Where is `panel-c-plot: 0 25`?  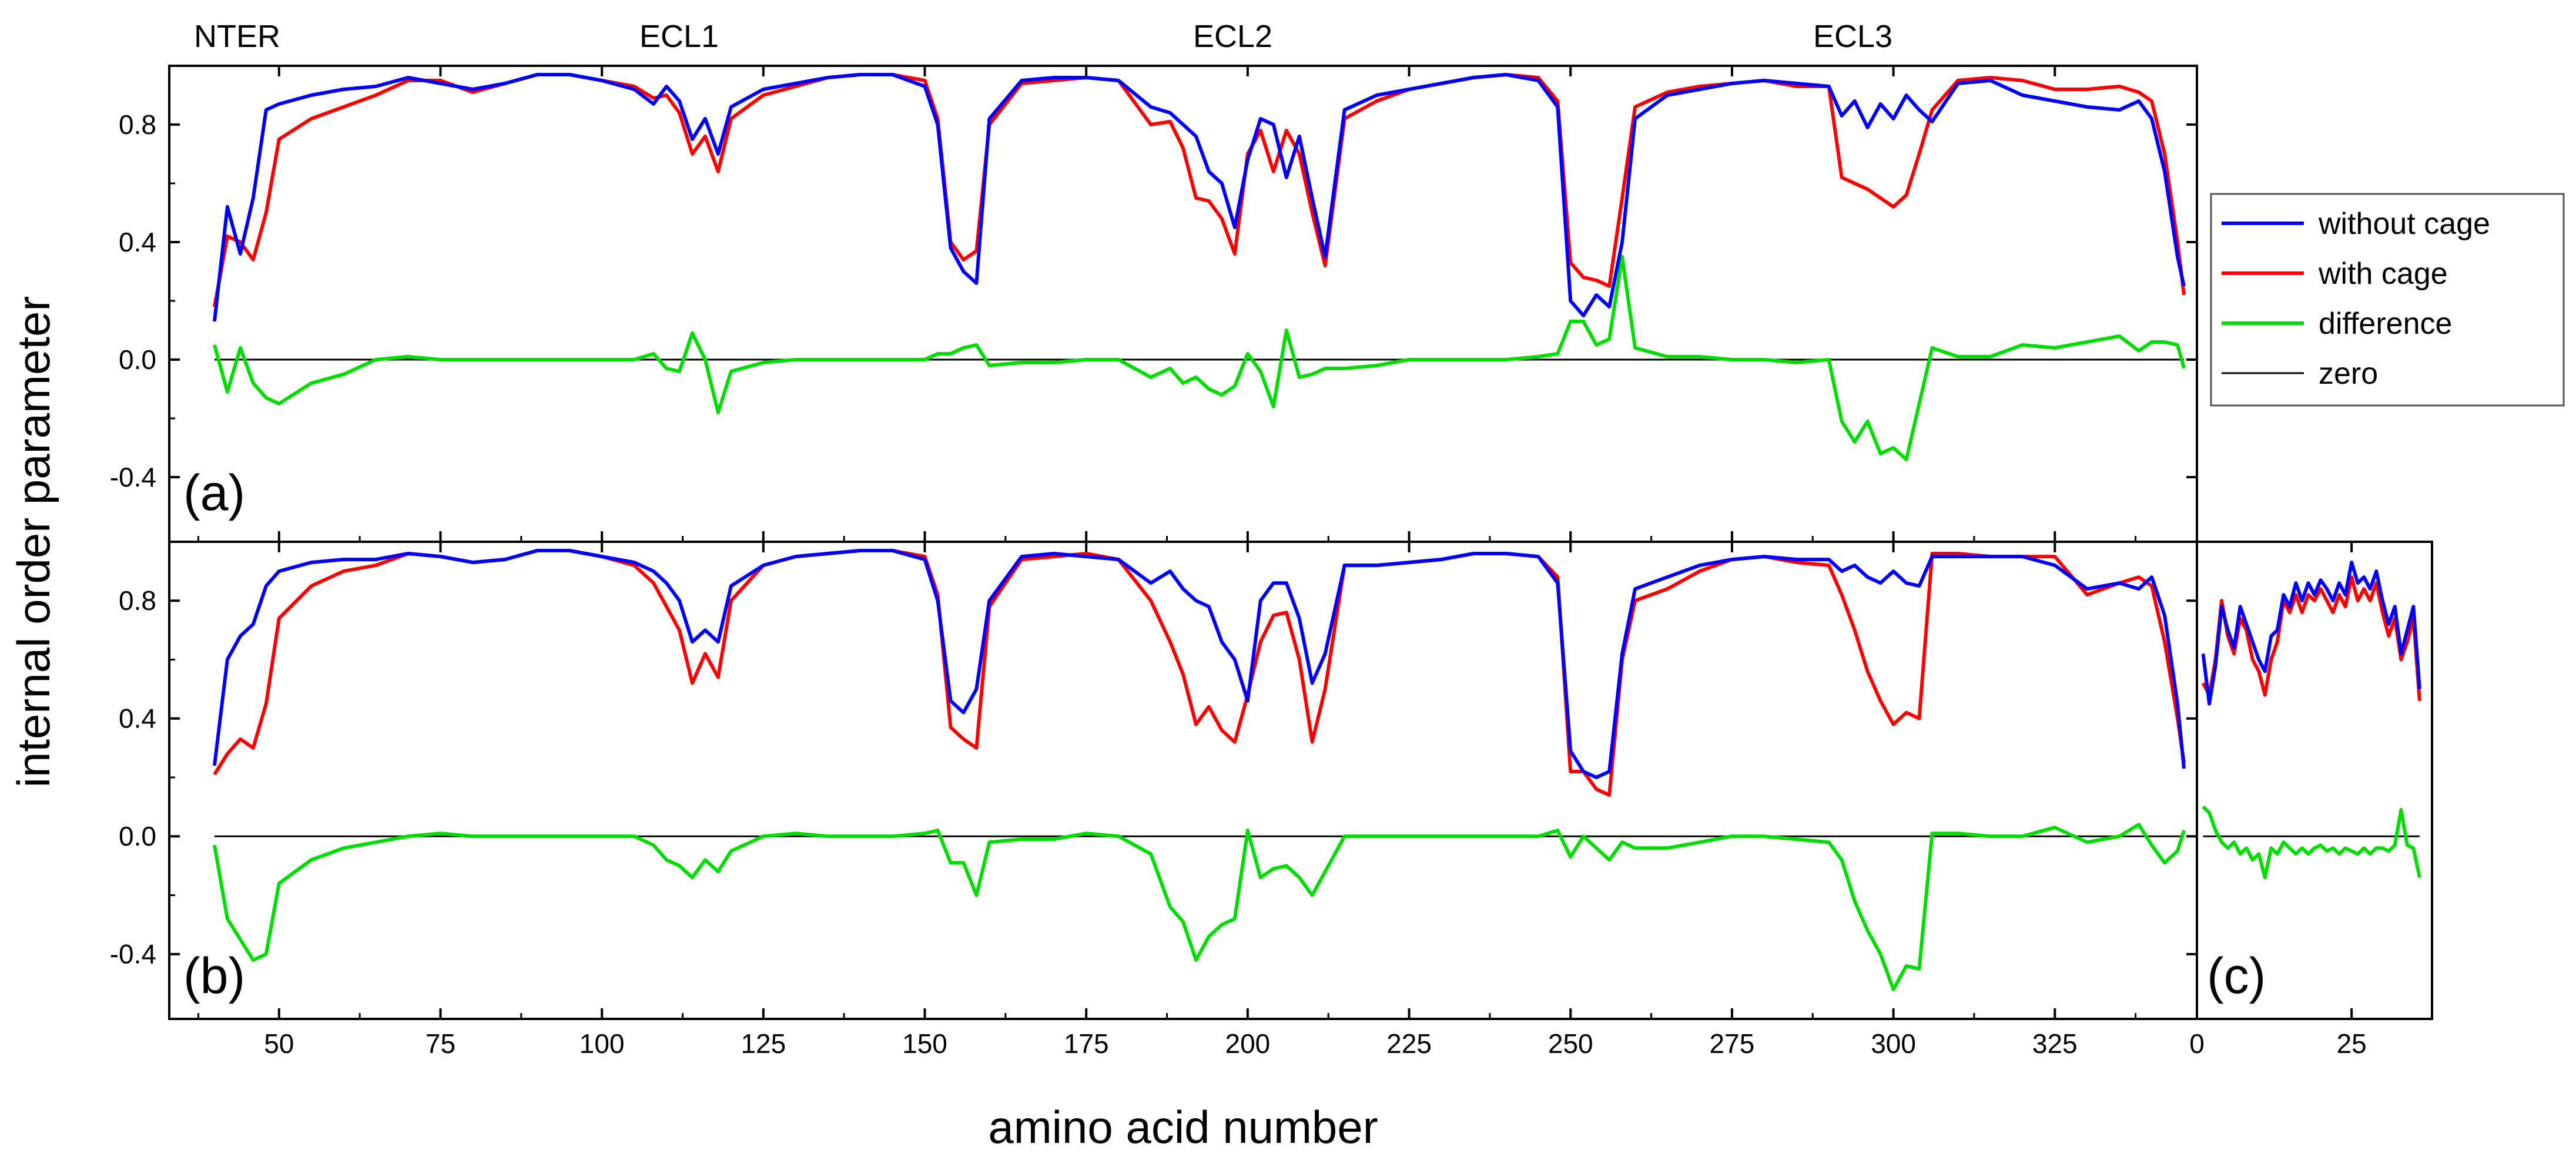
panel-c-plot: 0 25 is located at coordinates (2305, 801).